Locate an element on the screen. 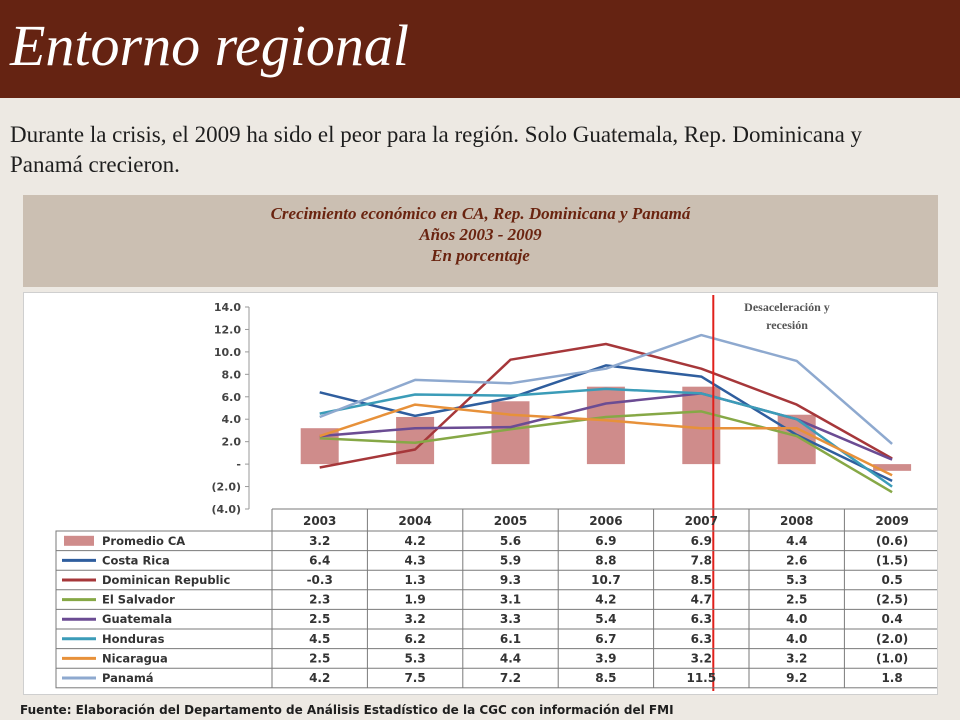 The width and height of the screenshot is (960, 720). line-nicaragua is located at coordinates (606, 440).